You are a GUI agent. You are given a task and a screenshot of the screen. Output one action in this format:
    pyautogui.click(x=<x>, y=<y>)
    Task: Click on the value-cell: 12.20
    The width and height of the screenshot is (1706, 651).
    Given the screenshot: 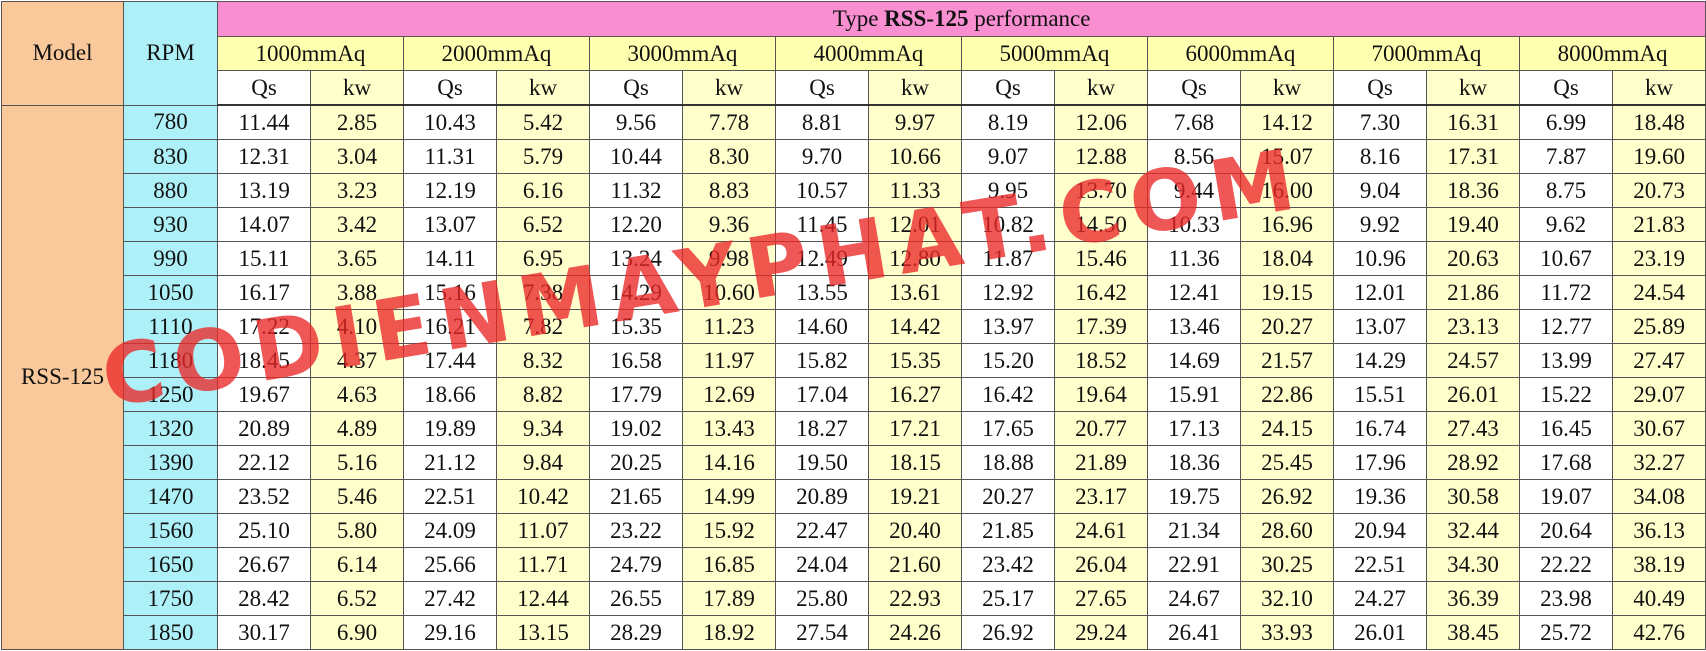 What is the action you would take?
    pyautogui.click(x=636, y=224)
    